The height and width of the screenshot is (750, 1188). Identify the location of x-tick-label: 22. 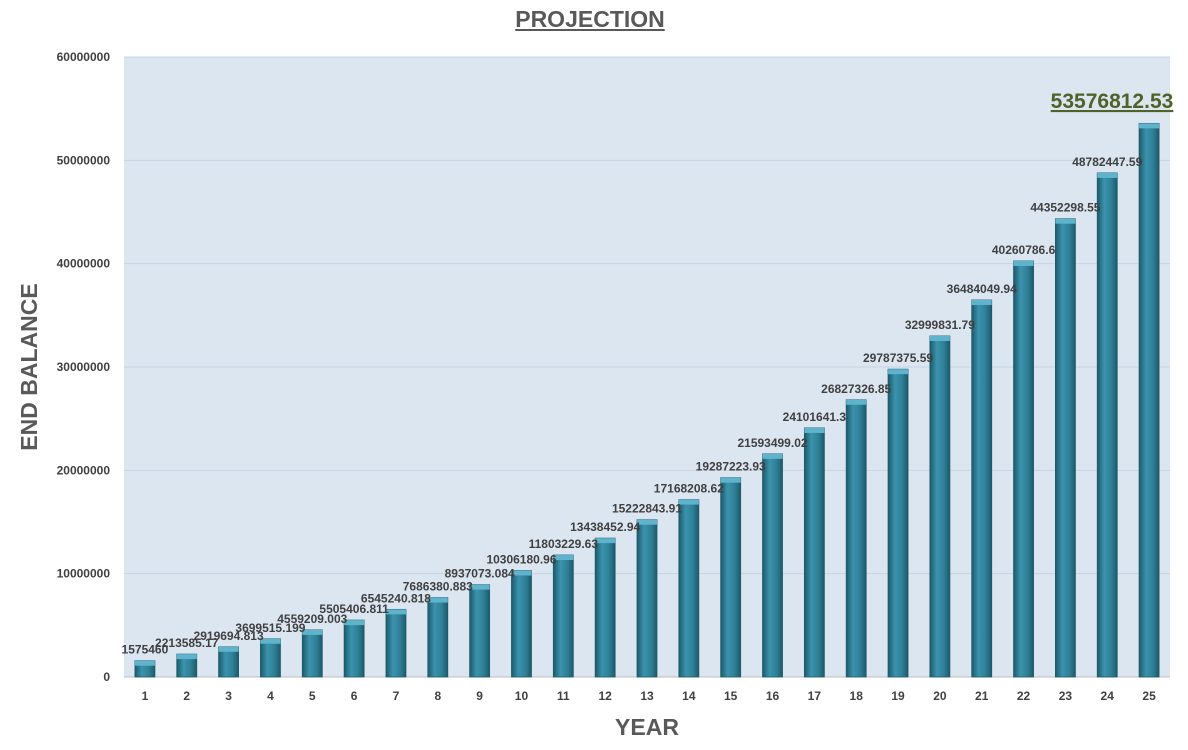
(1024, 696).